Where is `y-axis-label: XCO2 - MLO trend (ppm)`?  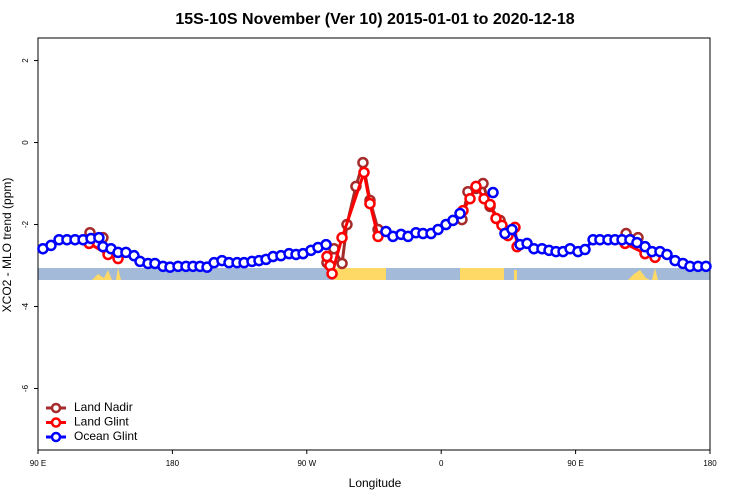 y-axis-label: XCO2 - MLO trend (ppm) is located at coordinates (7, 245).